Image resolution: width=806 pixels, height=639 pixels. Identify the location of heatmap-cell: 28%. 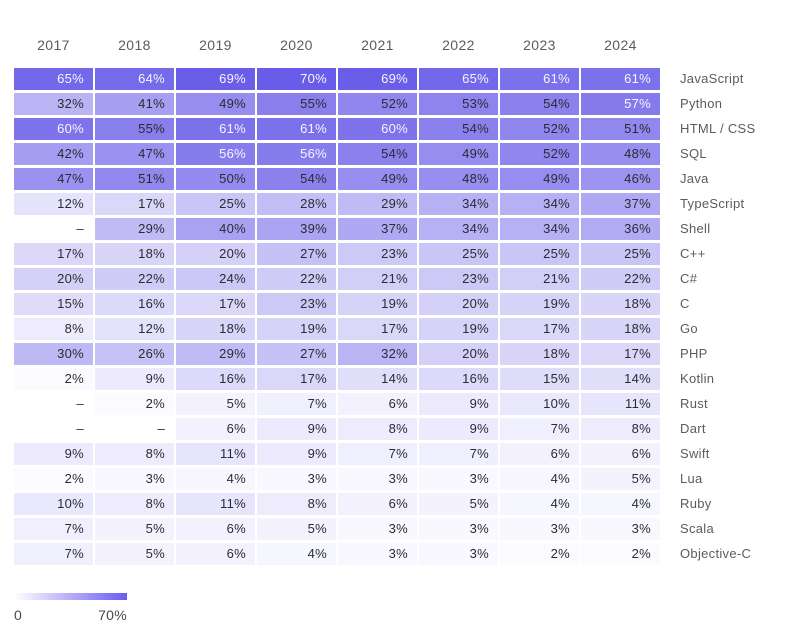
(296, 204).